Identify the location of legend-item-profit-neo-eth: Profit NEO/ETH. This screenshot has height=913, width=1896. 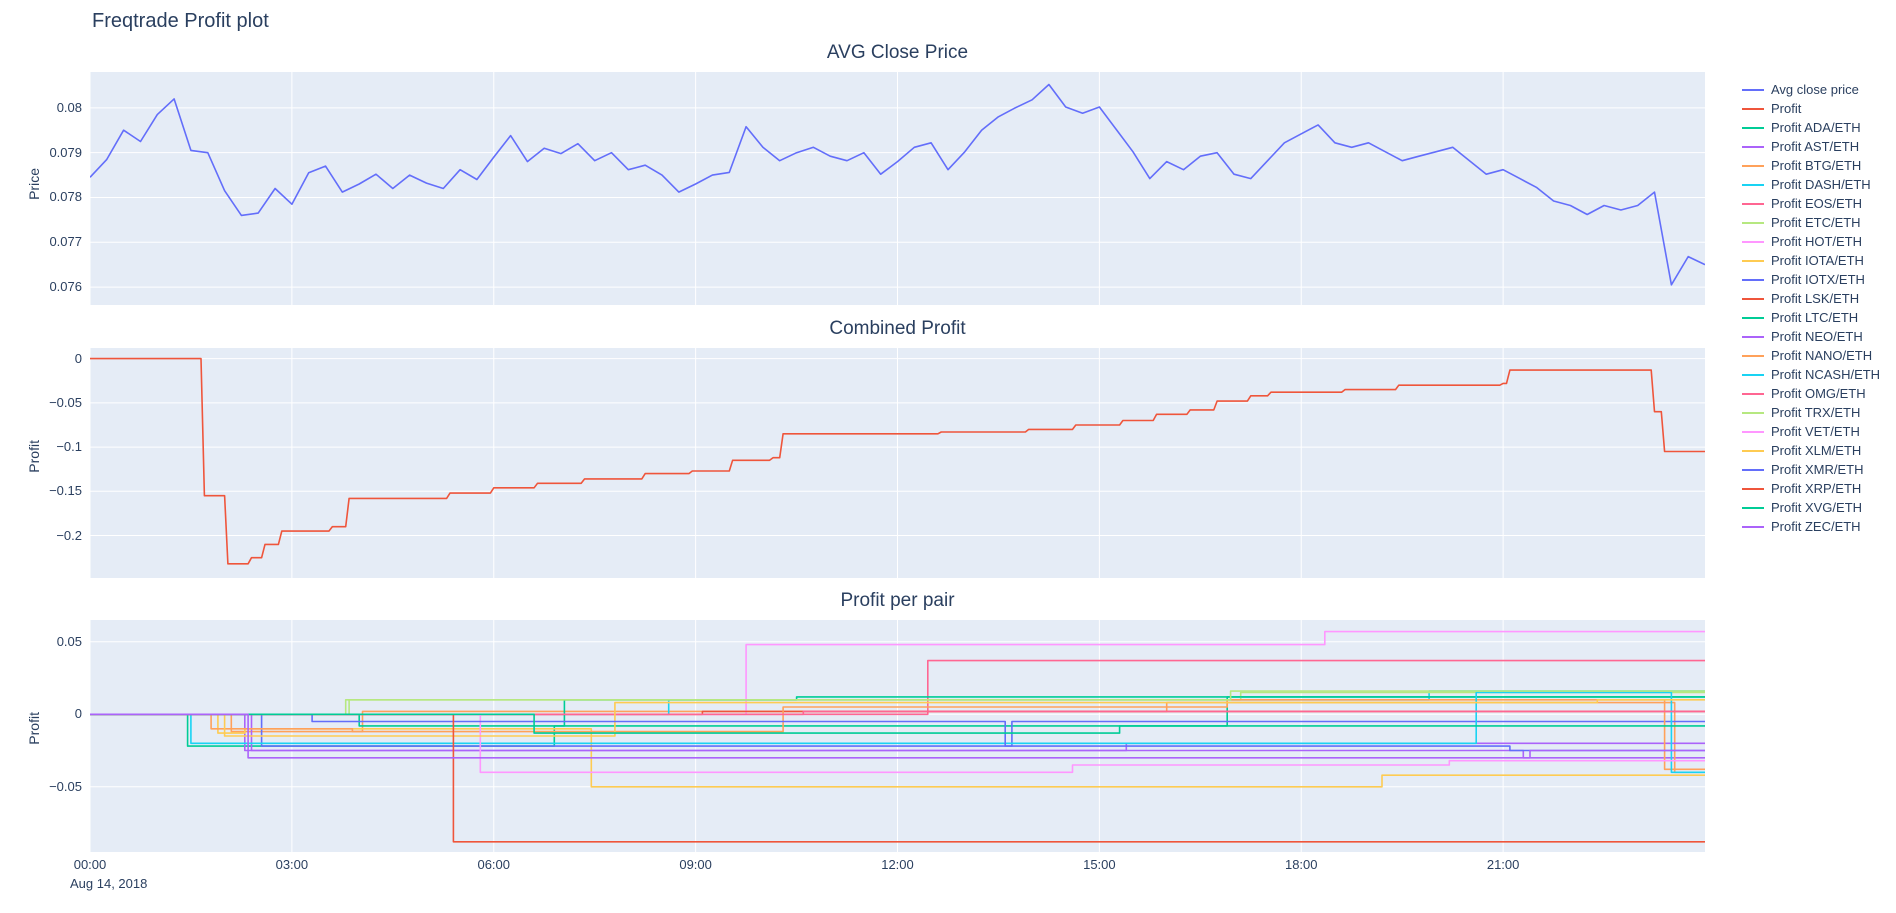
(1811, 336).